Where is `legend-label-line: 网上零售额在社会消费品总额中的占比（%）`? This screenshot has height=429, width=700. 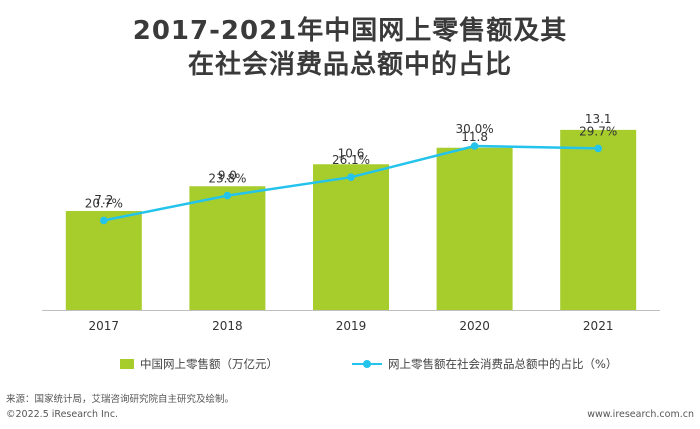
legend-label-line: 网上零售额在社会消费品总额中的占比（%） is located at coordinates (503, 364).